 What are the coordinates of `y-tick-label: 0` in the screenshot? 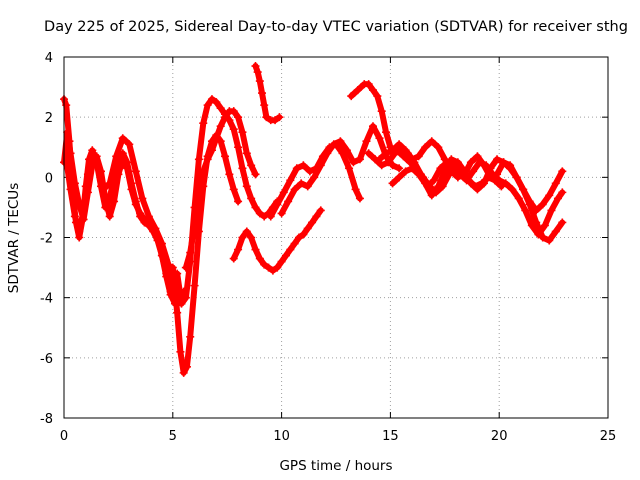 It's located at (49, 178).